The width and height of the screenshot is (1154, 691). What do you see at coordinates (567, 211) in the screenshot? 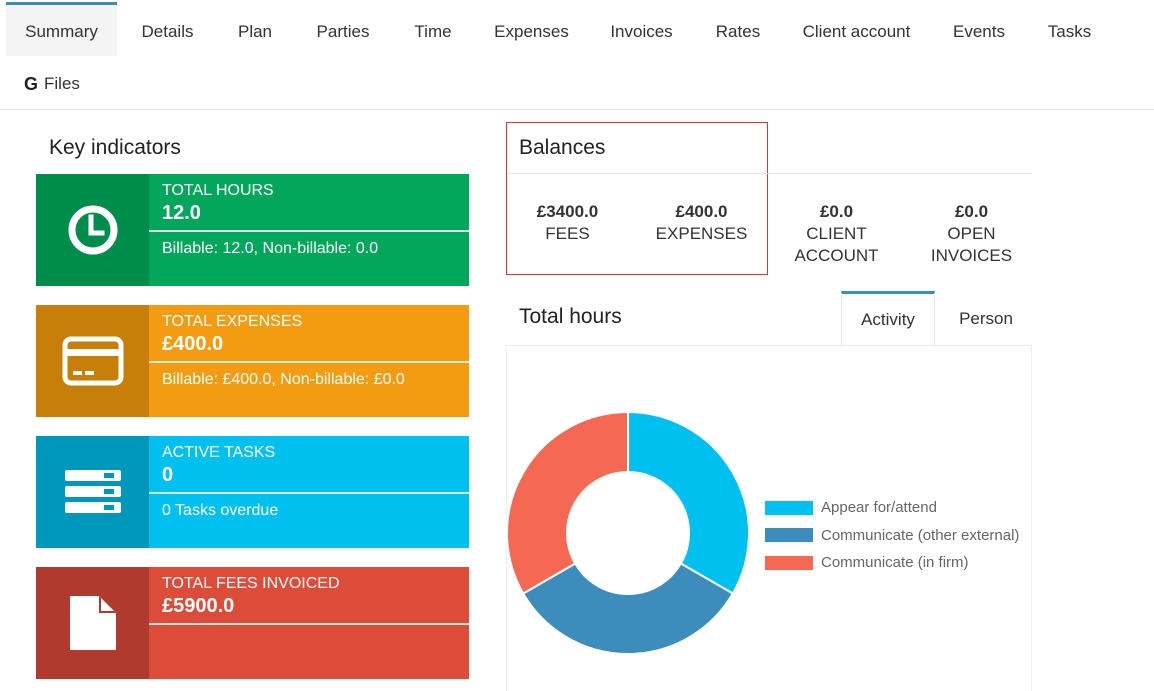
I see `balance-fees-amount: £3400.0` at bounding box center [567, 211].